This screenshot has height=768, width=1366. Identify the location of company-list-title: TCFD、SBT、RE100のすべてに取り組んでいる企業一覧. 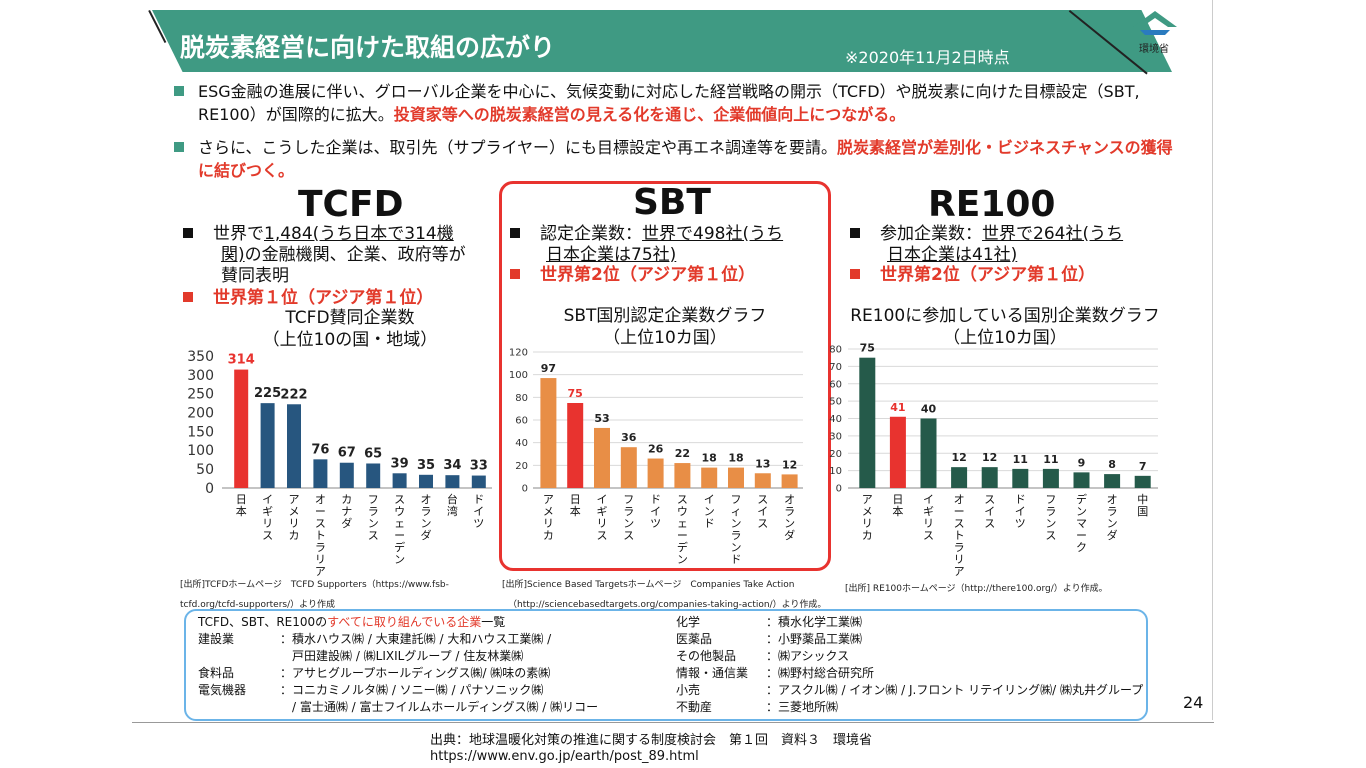
(352, 622).